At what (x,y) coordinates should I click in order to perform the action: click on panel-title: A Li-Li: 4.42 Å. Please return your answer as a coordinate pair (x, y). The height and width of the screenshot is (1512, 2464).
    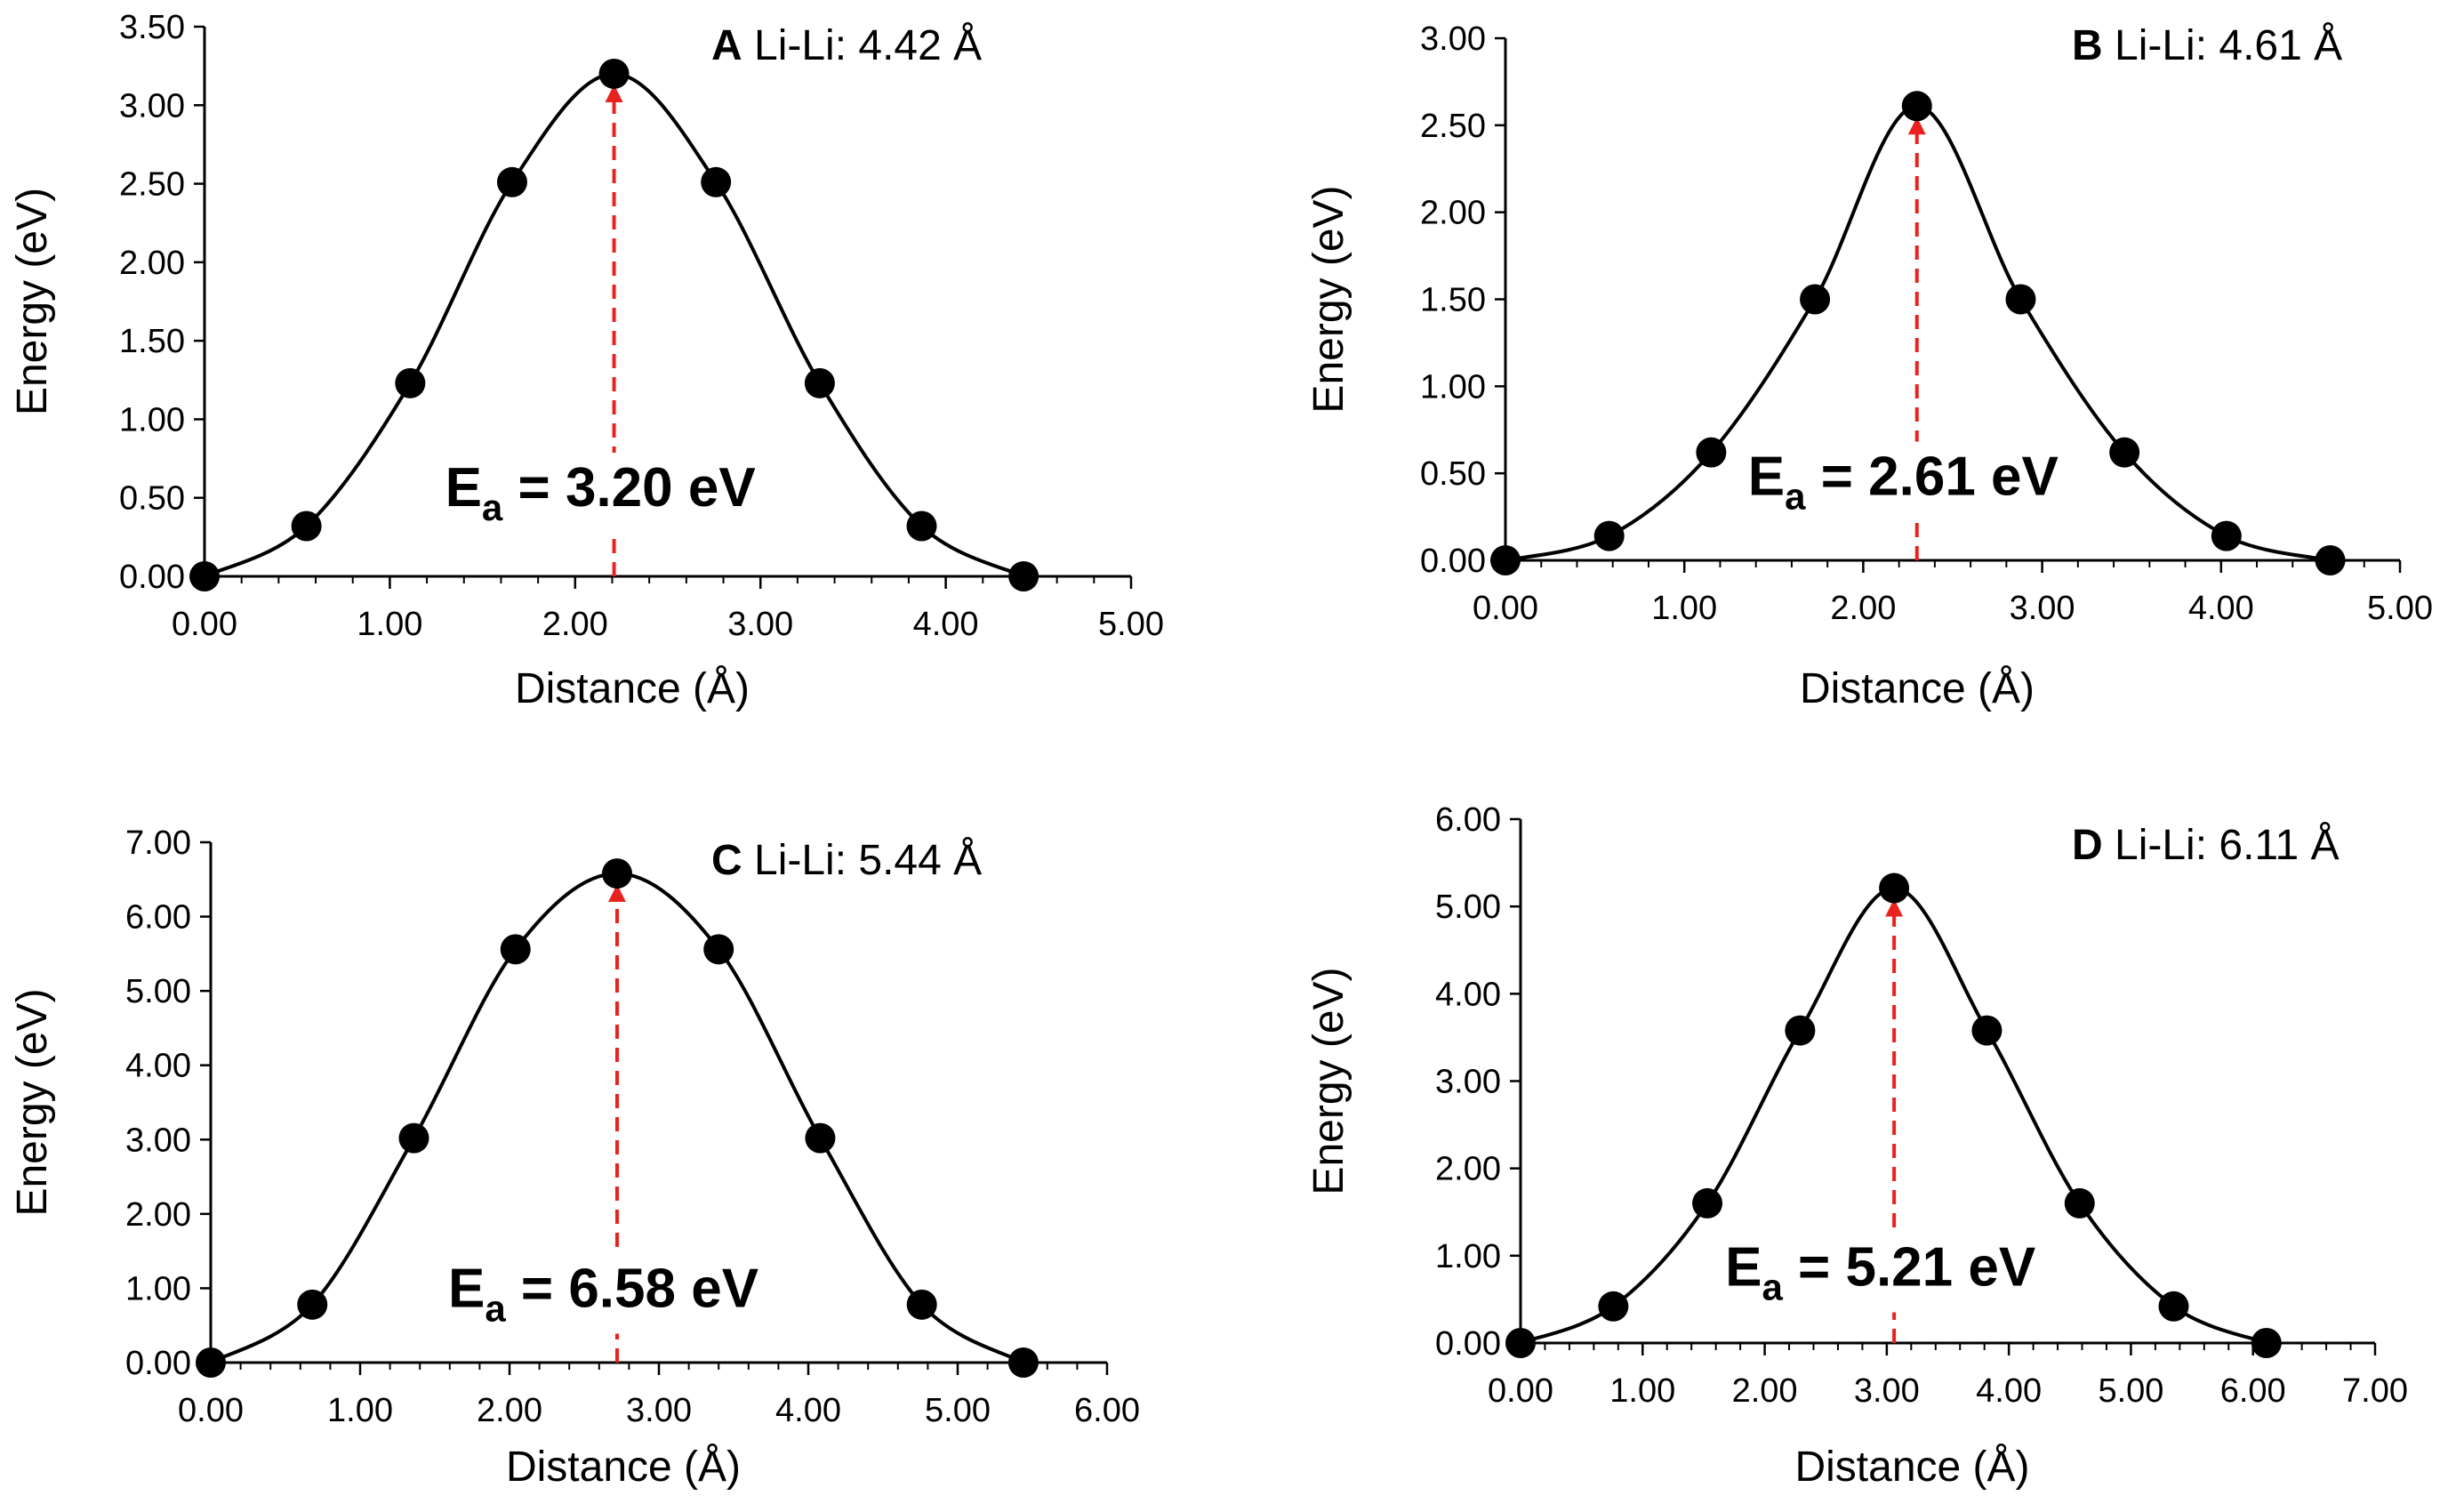
    Looking at the image, I should click on (846, 46).